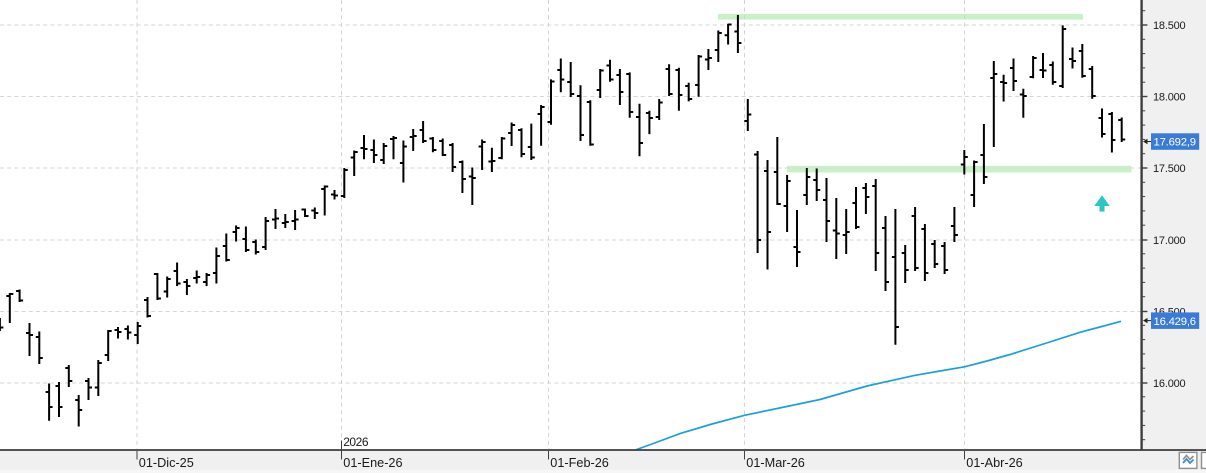  What do you see at coordinates (1169, 26) in the screenshot?
I see `svg-text: 18.500` at bounding box center [1169, 26].